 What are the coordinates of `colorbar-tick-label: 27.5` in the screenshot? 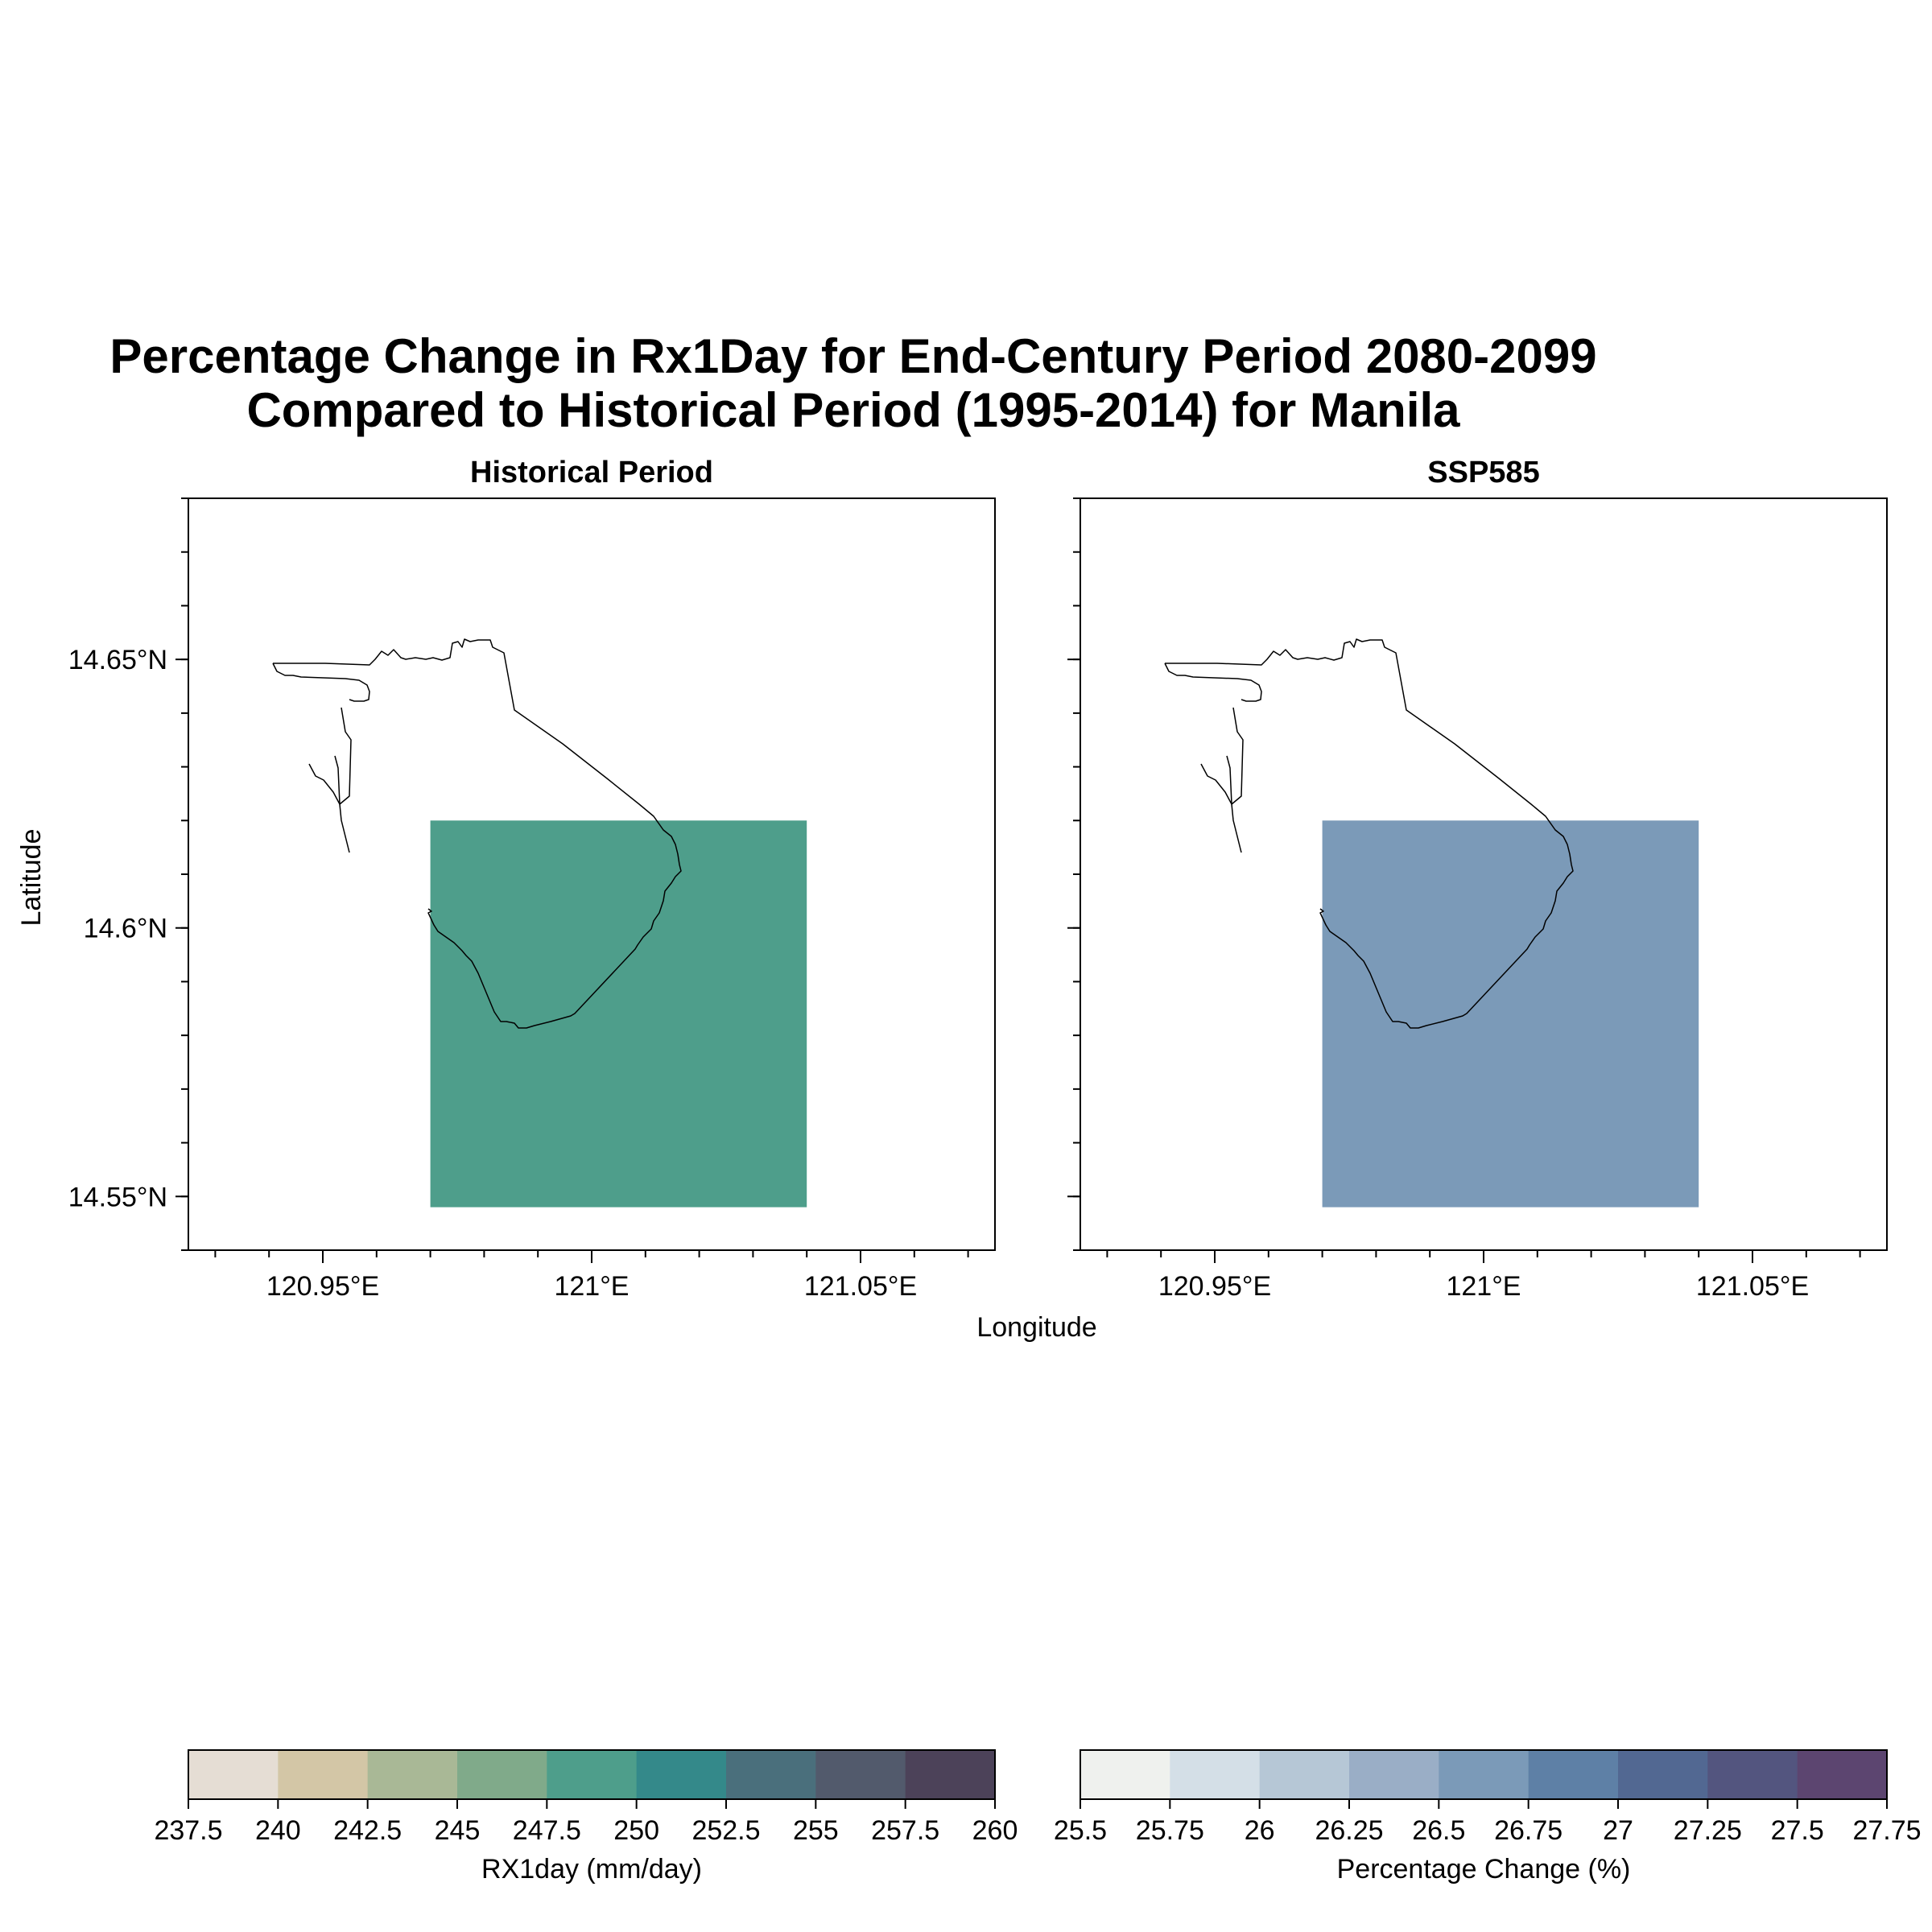 It's located at (1797, 1830).